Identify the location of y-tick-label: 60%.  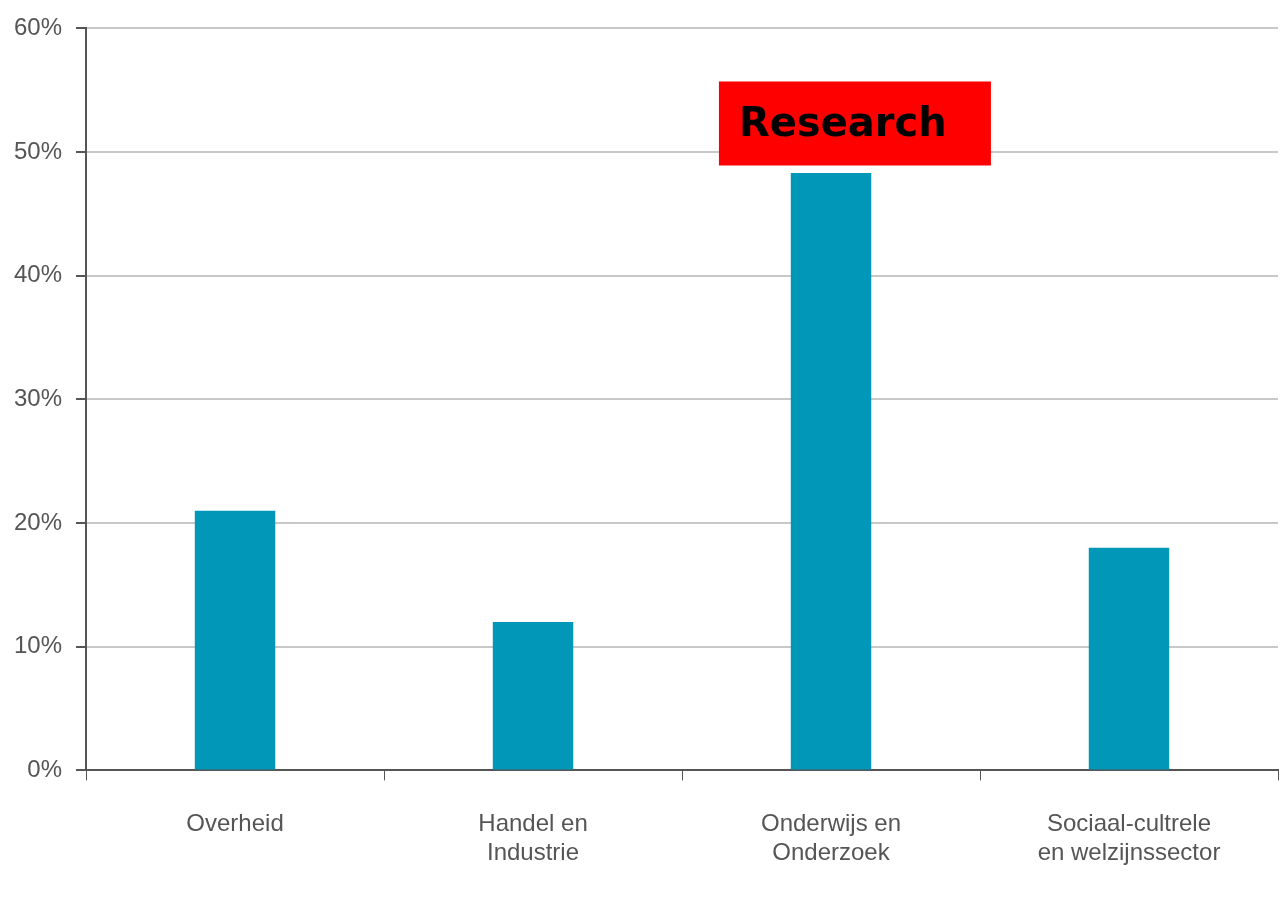
(38, 27).